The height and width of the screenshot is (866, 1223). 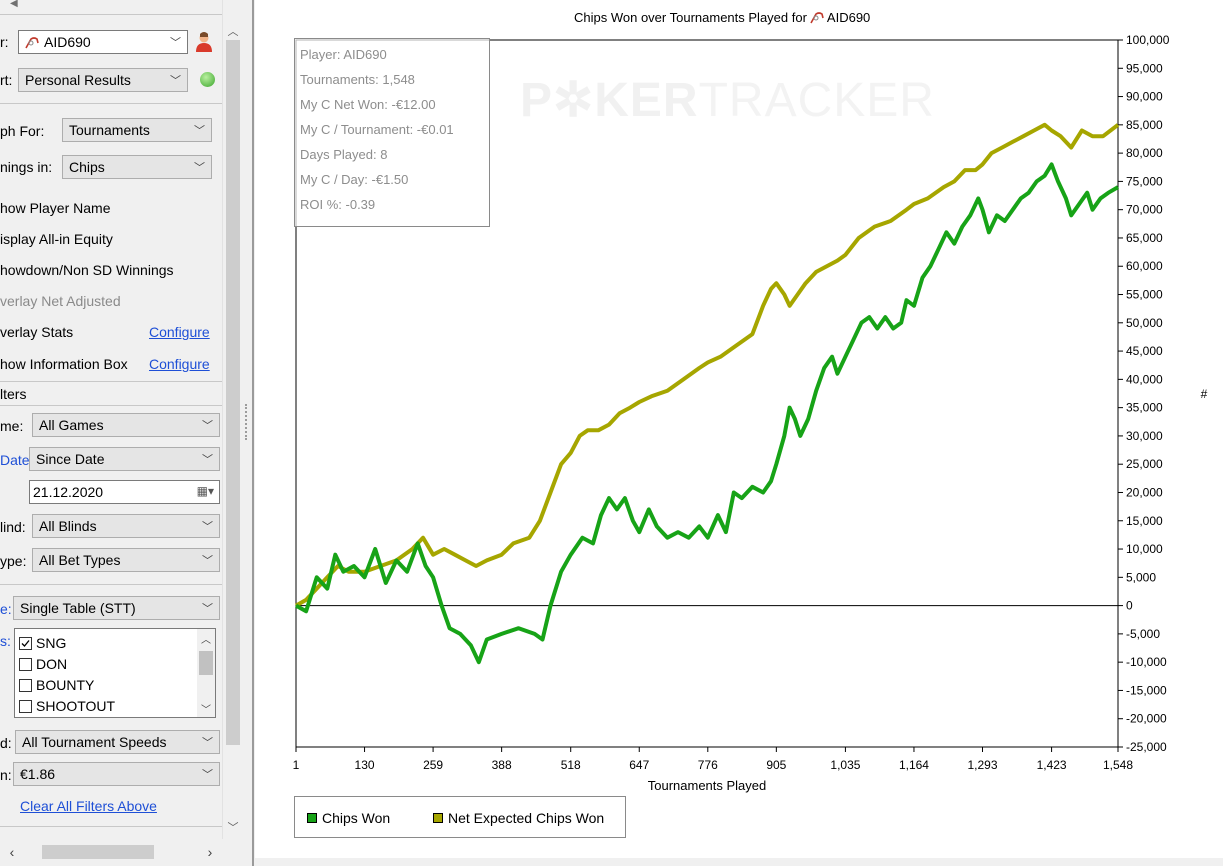 What do you see at coordinates (12, 852) in the screenshot?
I see `chevron-left-icon: ‹` at bounding box center [12, 852].